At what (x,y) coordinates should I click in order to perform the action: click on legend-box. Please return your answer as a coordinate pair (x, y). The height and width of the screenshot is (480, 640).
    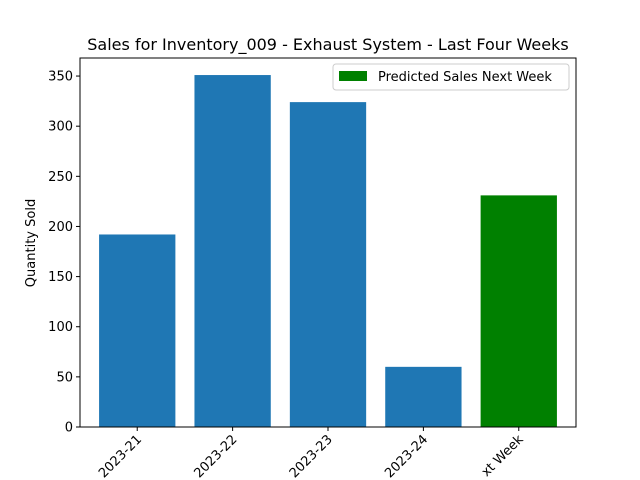
    Looking at the image, I should click on (451, 77).